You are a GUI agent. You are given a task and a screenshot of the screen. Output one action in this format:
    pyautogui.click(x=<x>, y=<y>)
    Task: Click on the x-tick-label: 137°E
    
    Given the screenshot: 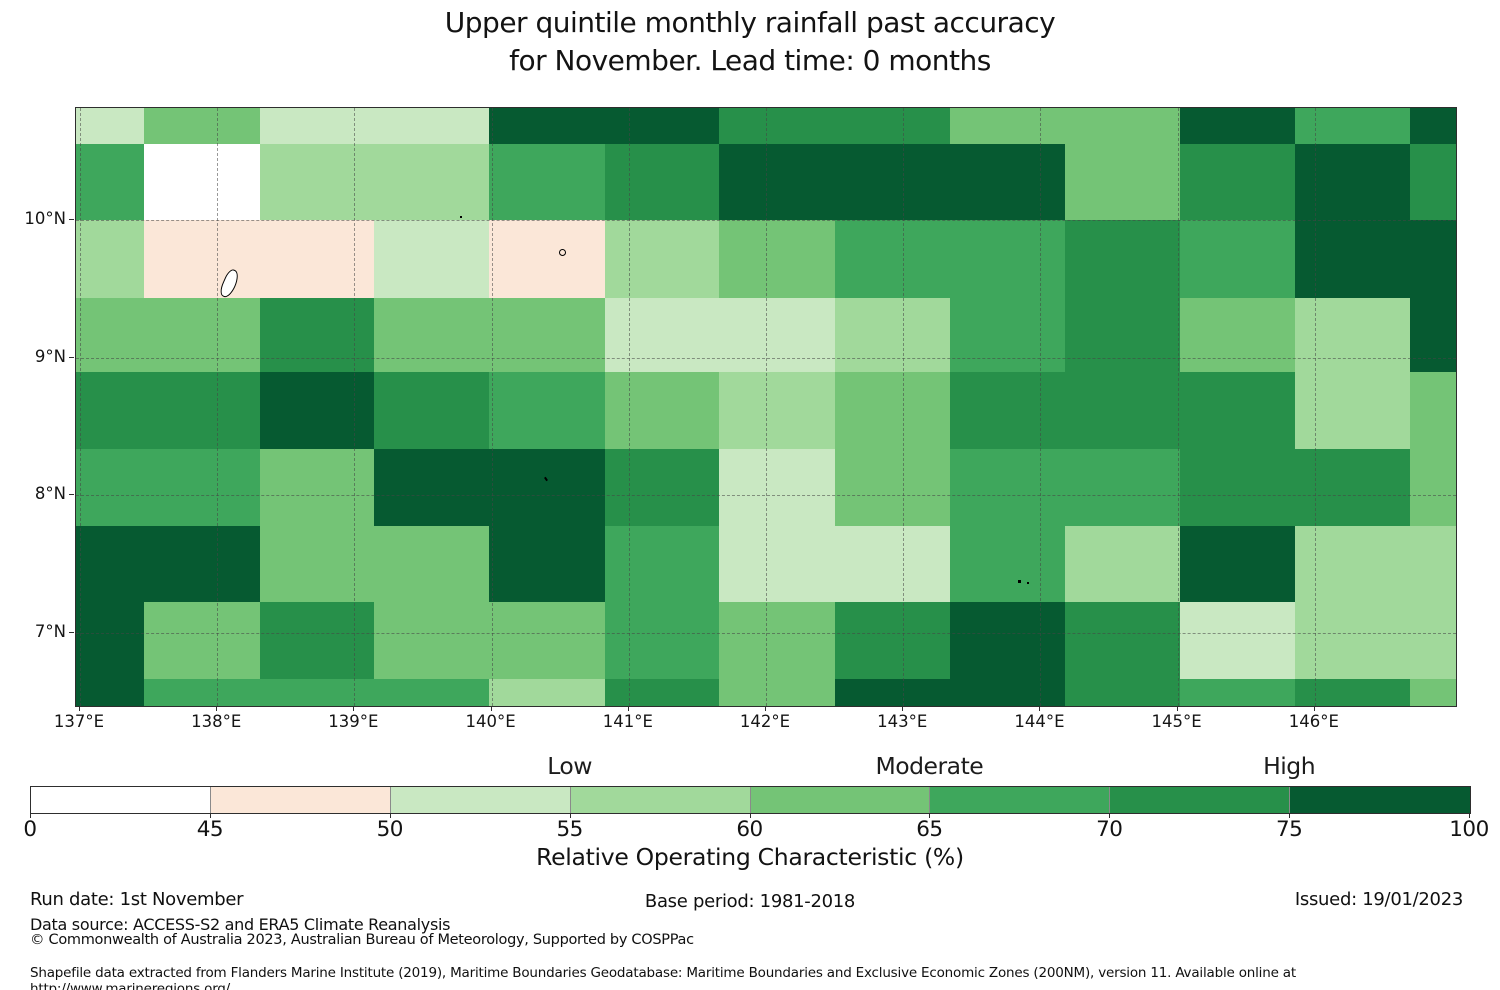 What is the action you would take?
    pyautogui.click(x=79, y=721)
    